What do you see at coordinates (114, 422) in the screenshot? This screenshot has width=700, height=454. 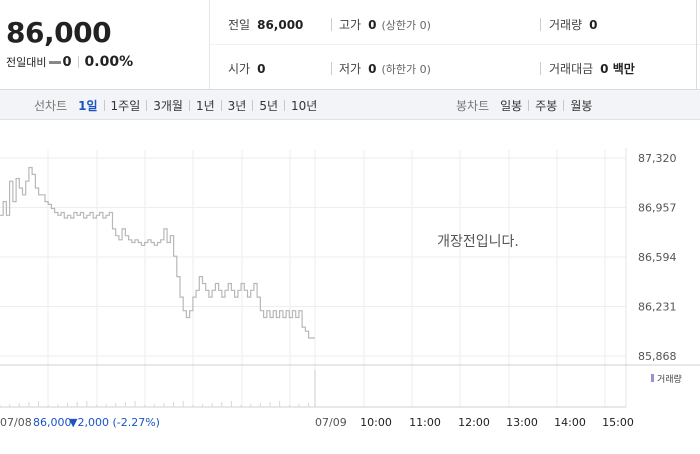 I see `last-change-label: ▼2,000 (-2.27%)` at bounding box center [114, 422].